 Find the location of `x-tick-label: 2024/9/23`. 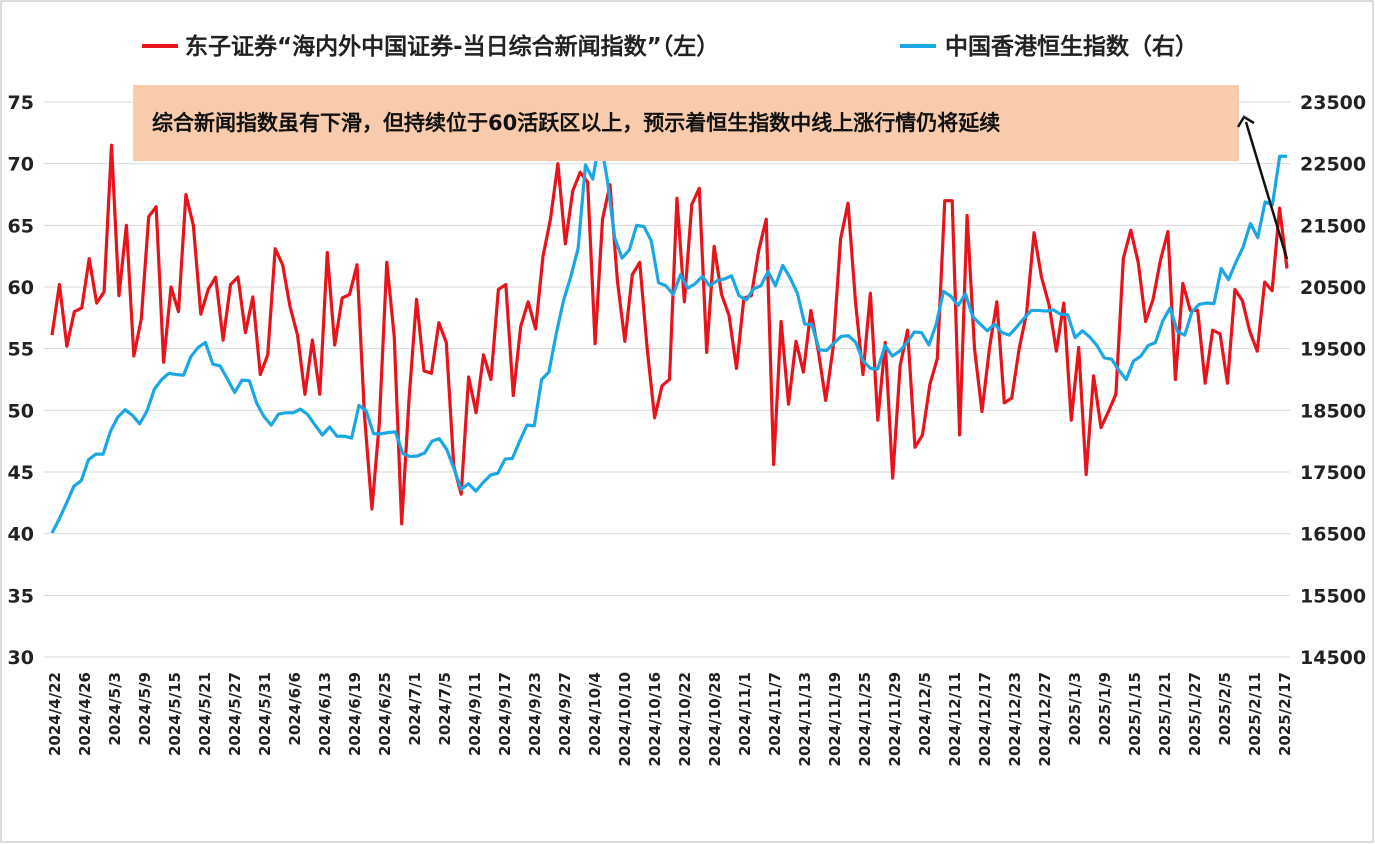

x-tick-label: 2024/9/23 is located at coordinates (535, 714).